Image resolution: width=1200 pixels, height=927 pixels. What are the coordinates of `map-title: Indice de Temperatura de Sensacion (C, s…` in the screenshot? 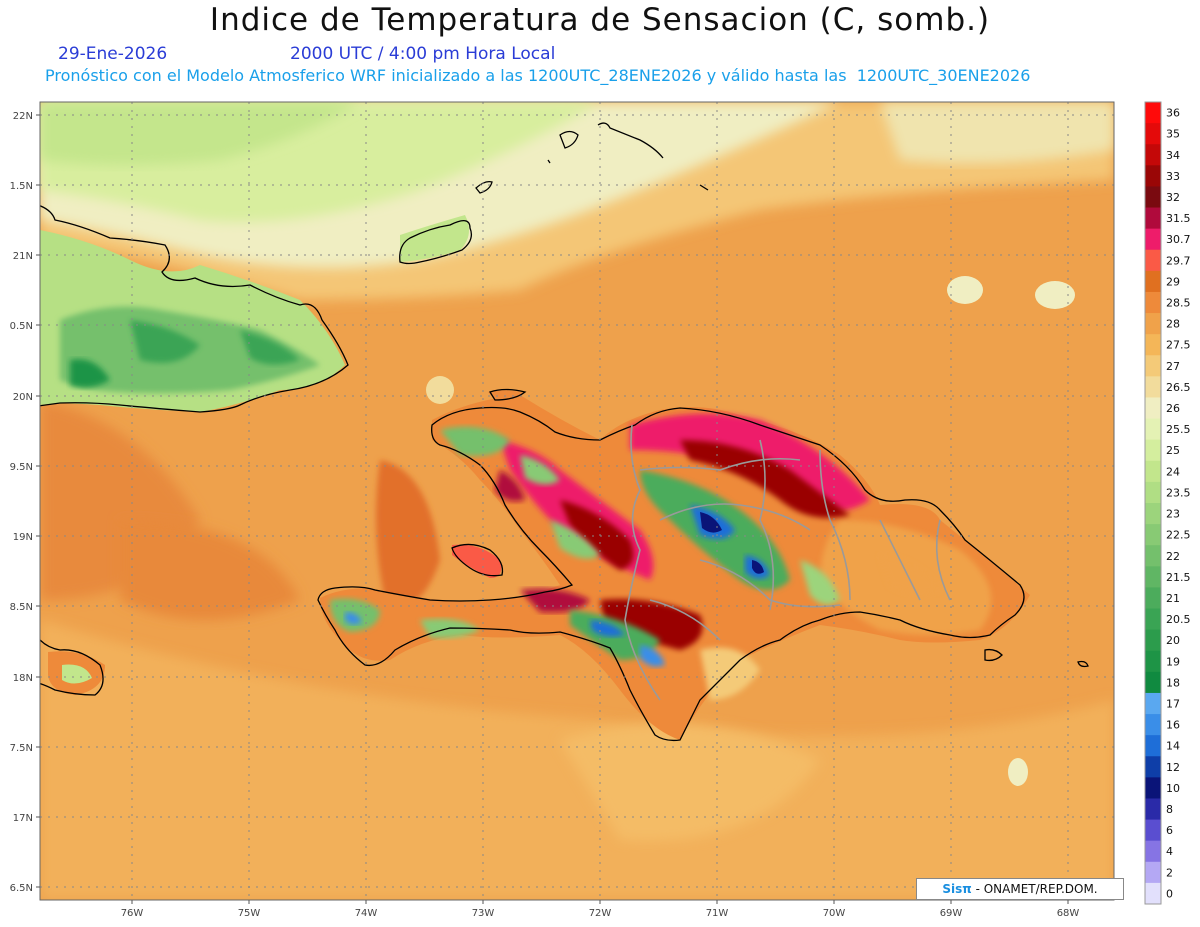 It's located at (600, 20).